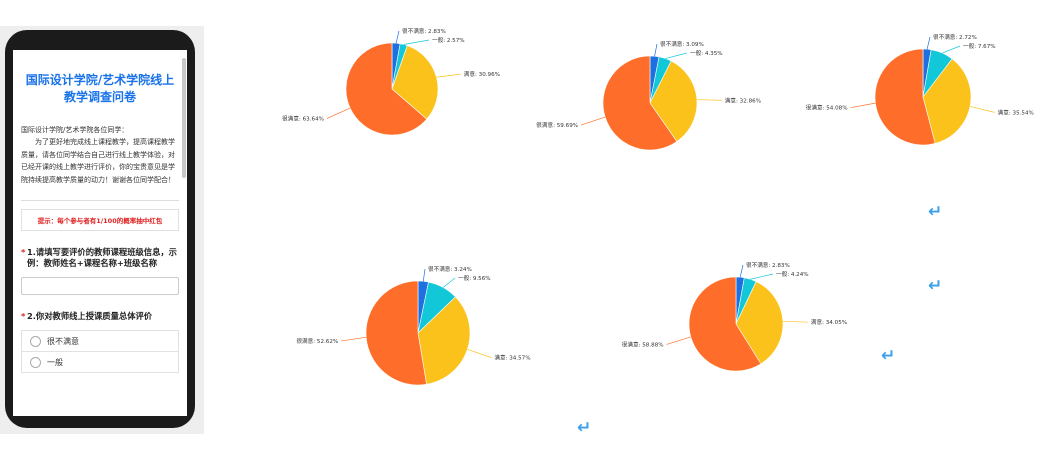 The width and height of the screenshot is (1037, 454). I want to click on slice-label: 满意: 34.57%, so click(512, 358).